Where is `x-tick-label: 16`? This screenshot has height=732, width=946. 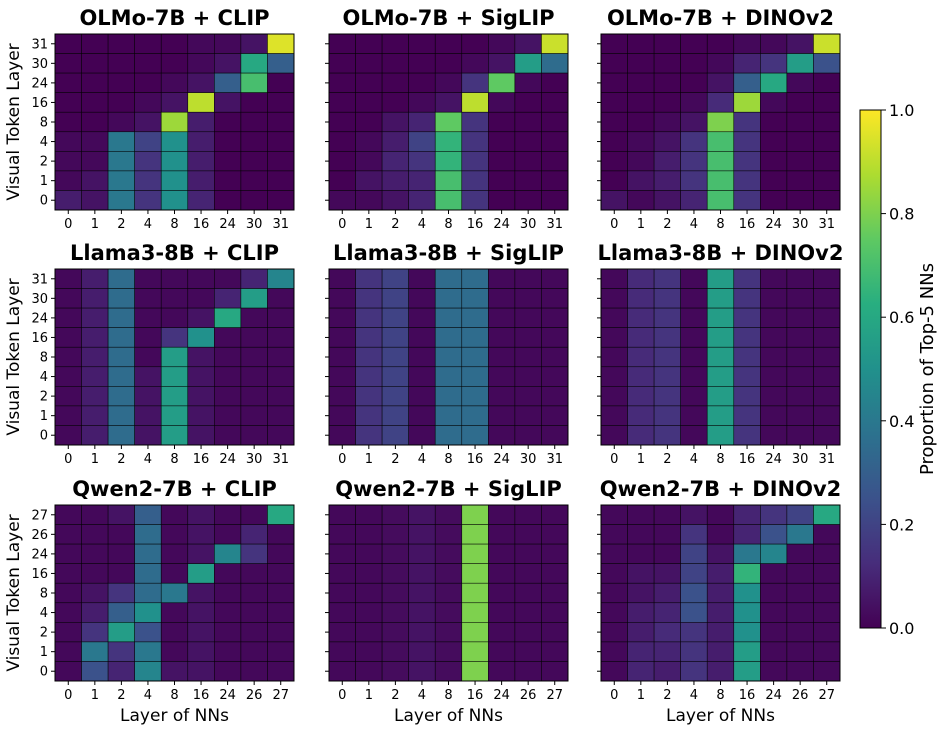 x-tick-label: 16 is located at coordinates (201, 224).